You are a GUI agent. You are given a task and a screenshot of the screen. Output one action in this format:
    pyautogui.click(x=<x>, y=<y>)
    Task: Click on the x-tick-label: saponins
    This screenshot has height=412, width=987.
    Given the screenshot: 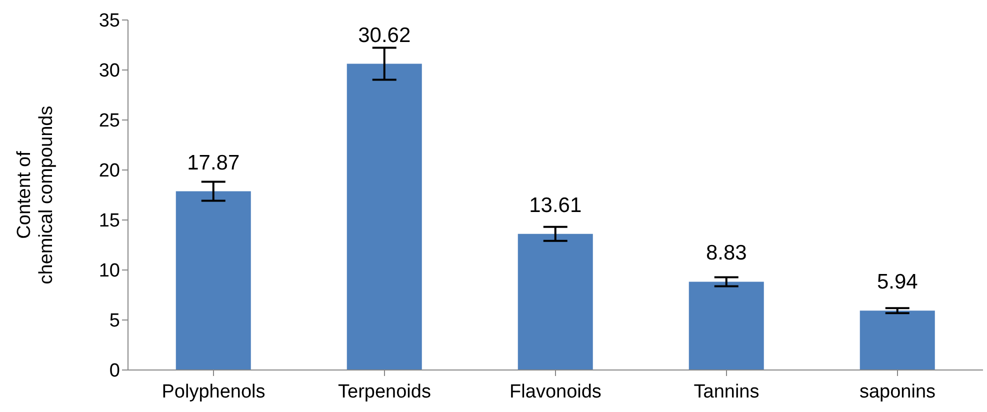 What is the action you would take?
    pyautogui.click(x=897, y=391)
    